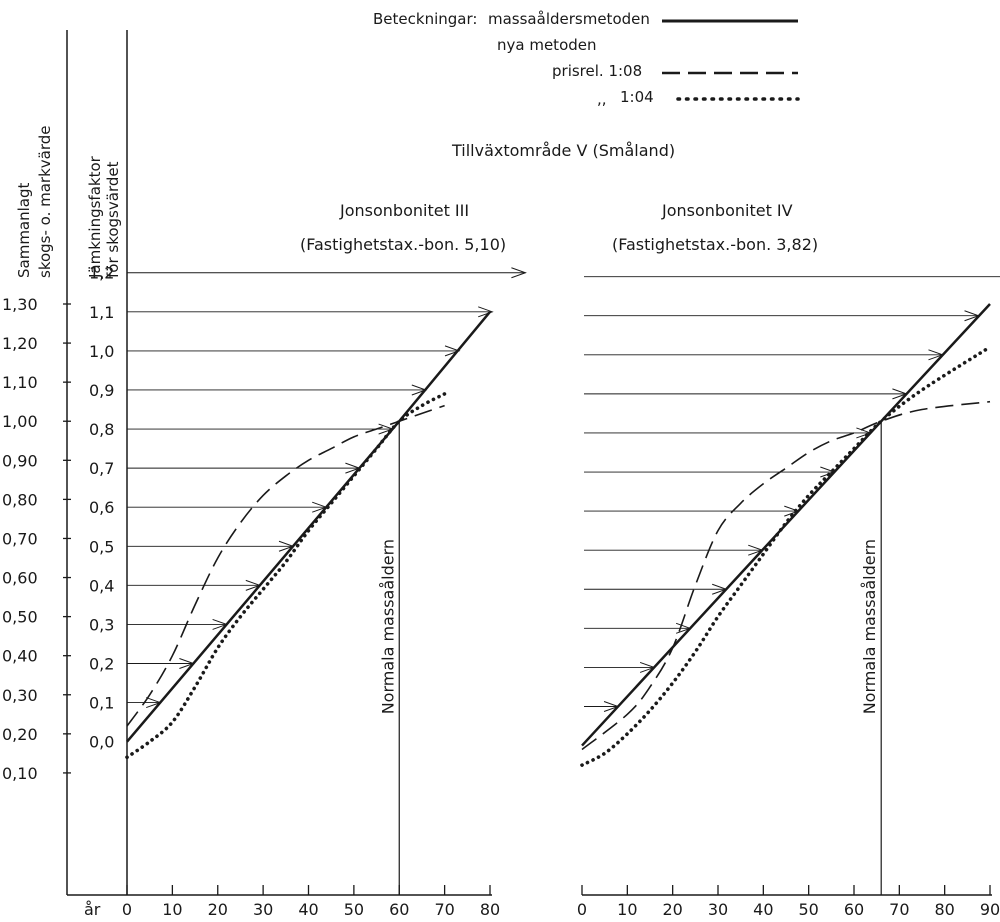 The width and height of the screenshot is (1000, 922). Describe the element at coordinates (101, 507) in the screenshot. I see `factor-axis-tick-label: 0,6` at that location.